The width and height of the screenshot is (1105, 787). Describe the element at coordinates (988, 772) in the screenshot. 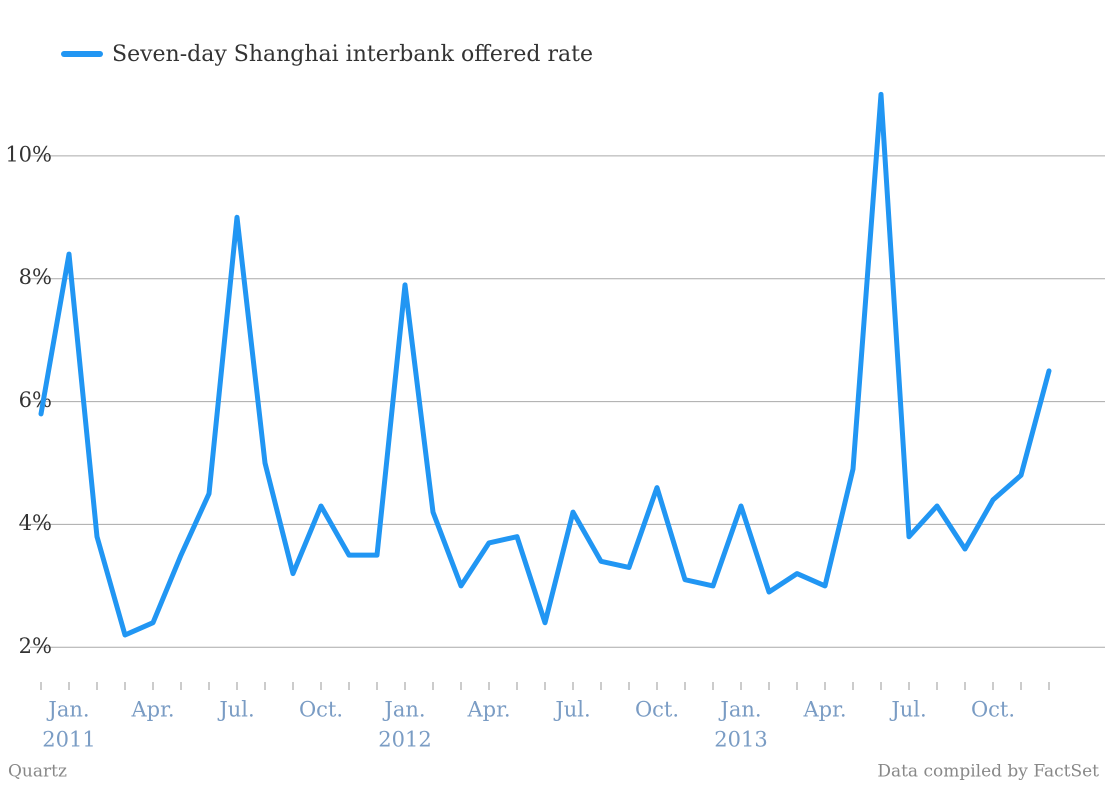

I see `source: Data compiled by FactSet` at that location.